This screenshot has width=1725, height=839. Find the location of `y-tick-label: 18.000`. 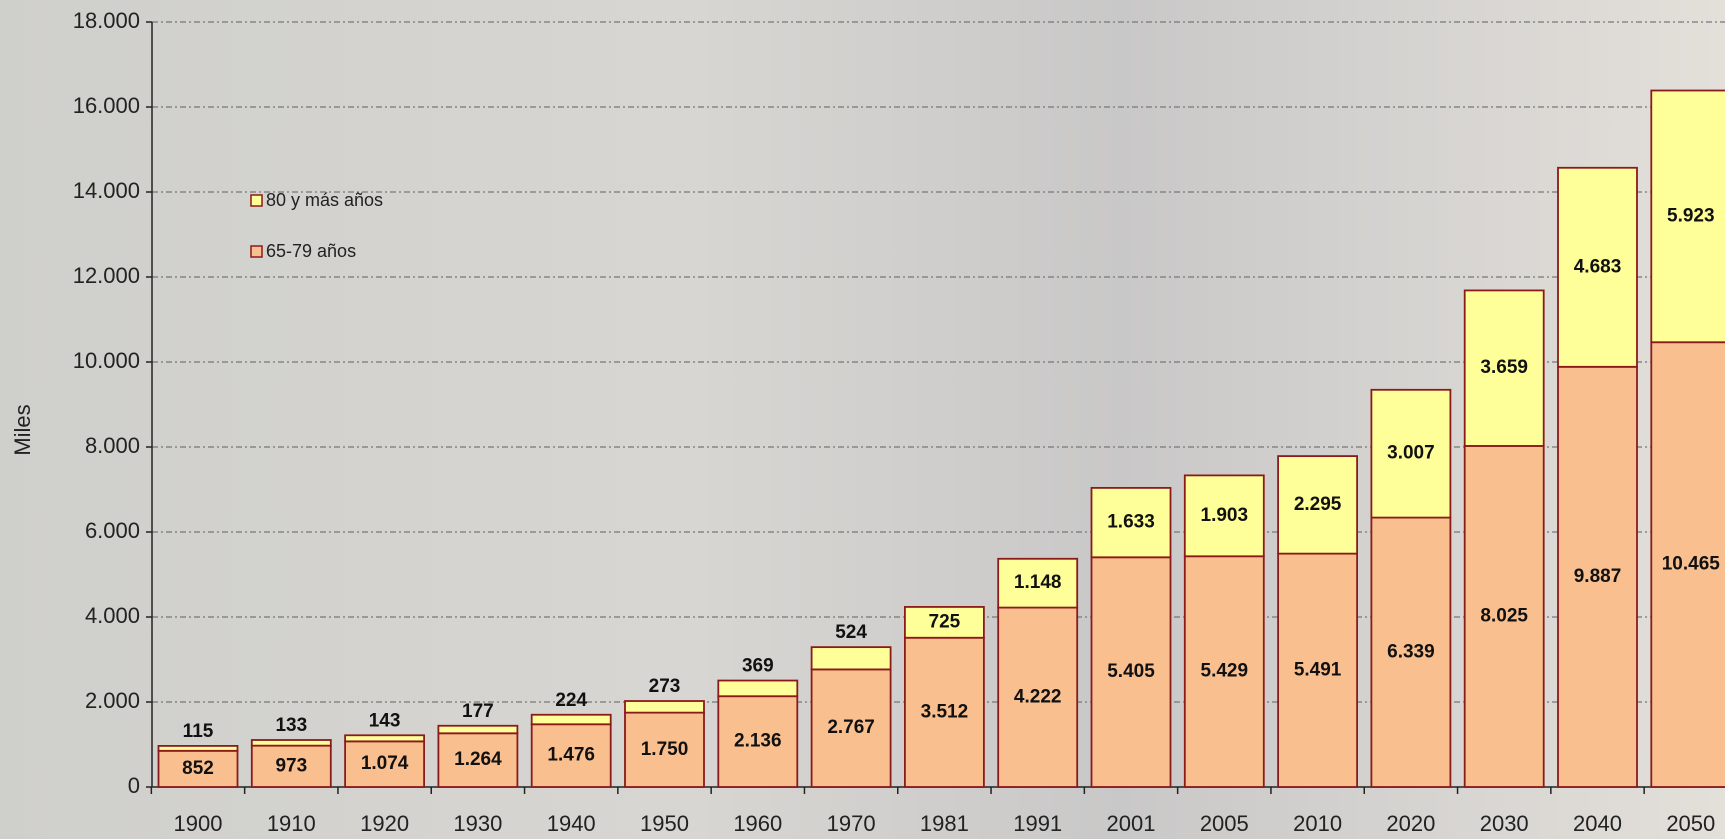

y-tick-label: 18.000 is located at coordinates (106, 20).